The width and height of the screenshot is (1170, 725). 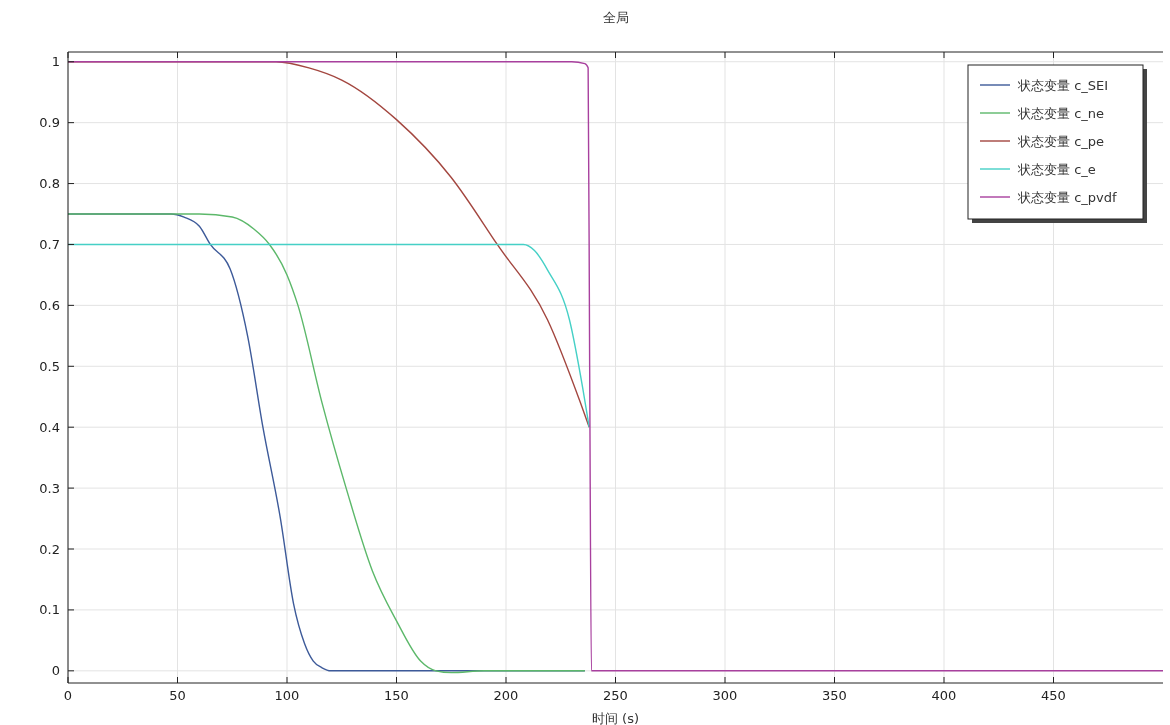 I want to click on y-tick-label: 0.3, so click(x=49, y=488).